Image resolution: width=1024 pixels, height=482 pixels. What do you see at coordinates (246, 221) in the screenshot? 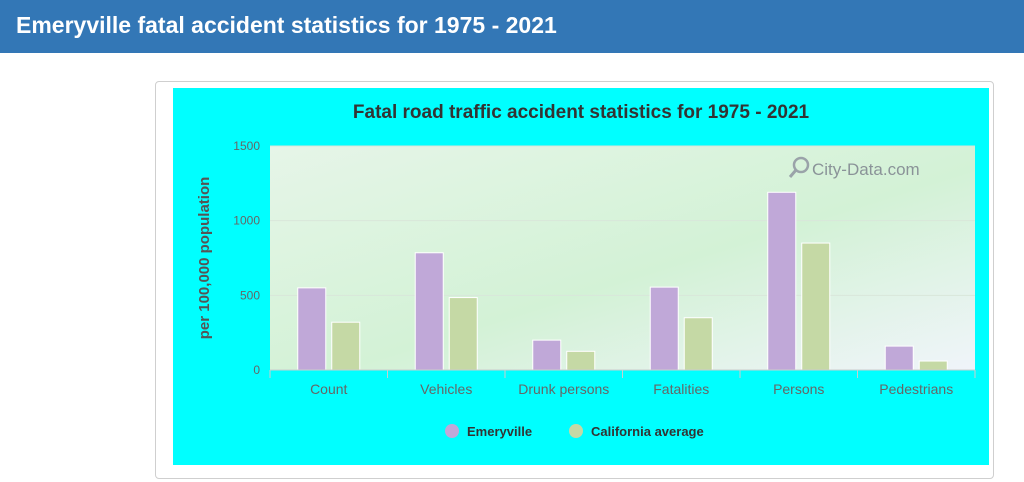
I see `y-tick-label: 1000` at bounding box center [246, 221].